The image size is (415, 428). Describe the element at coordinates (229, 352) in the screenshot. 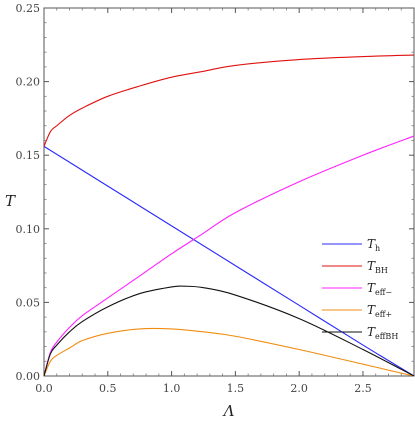

I see `series-line-t-eff-` at that location.